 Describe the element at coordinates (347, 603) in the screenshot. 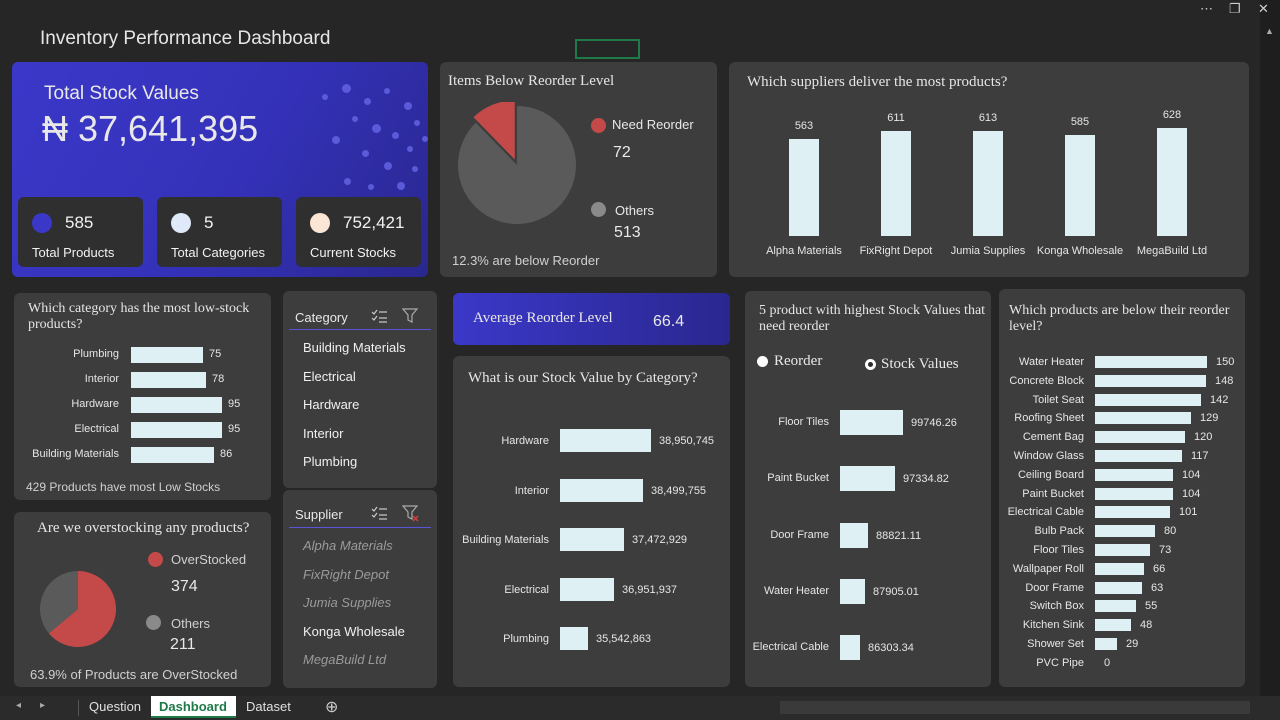

I see `supplier-slicer-item: Jumia Supplies` at that location.